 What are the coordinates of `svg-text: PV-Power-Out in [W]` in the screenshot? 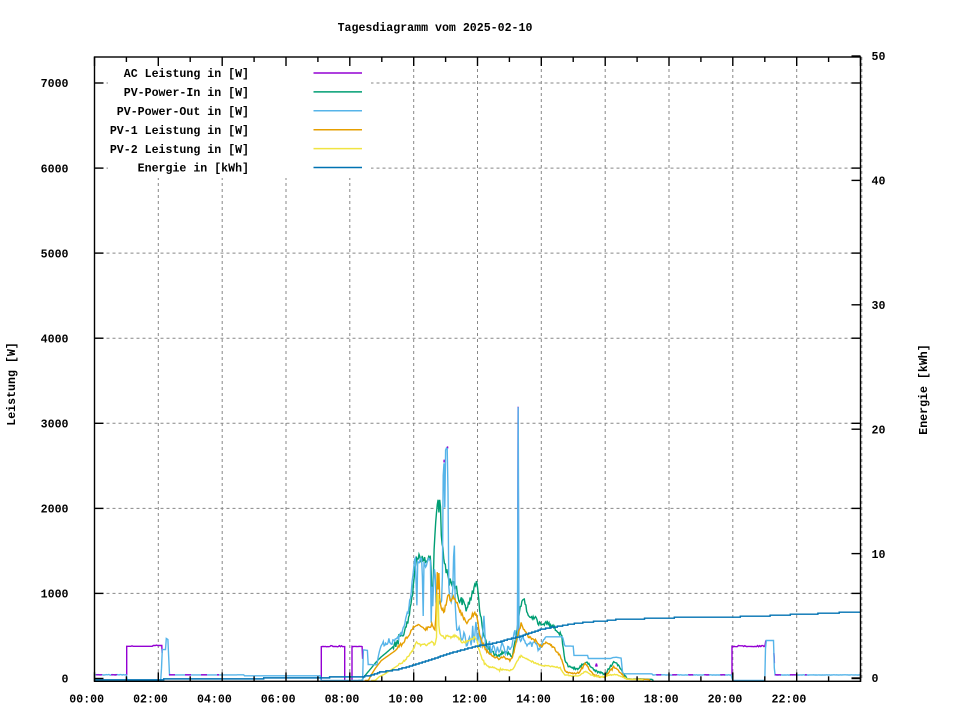 It's located at (183, 112).